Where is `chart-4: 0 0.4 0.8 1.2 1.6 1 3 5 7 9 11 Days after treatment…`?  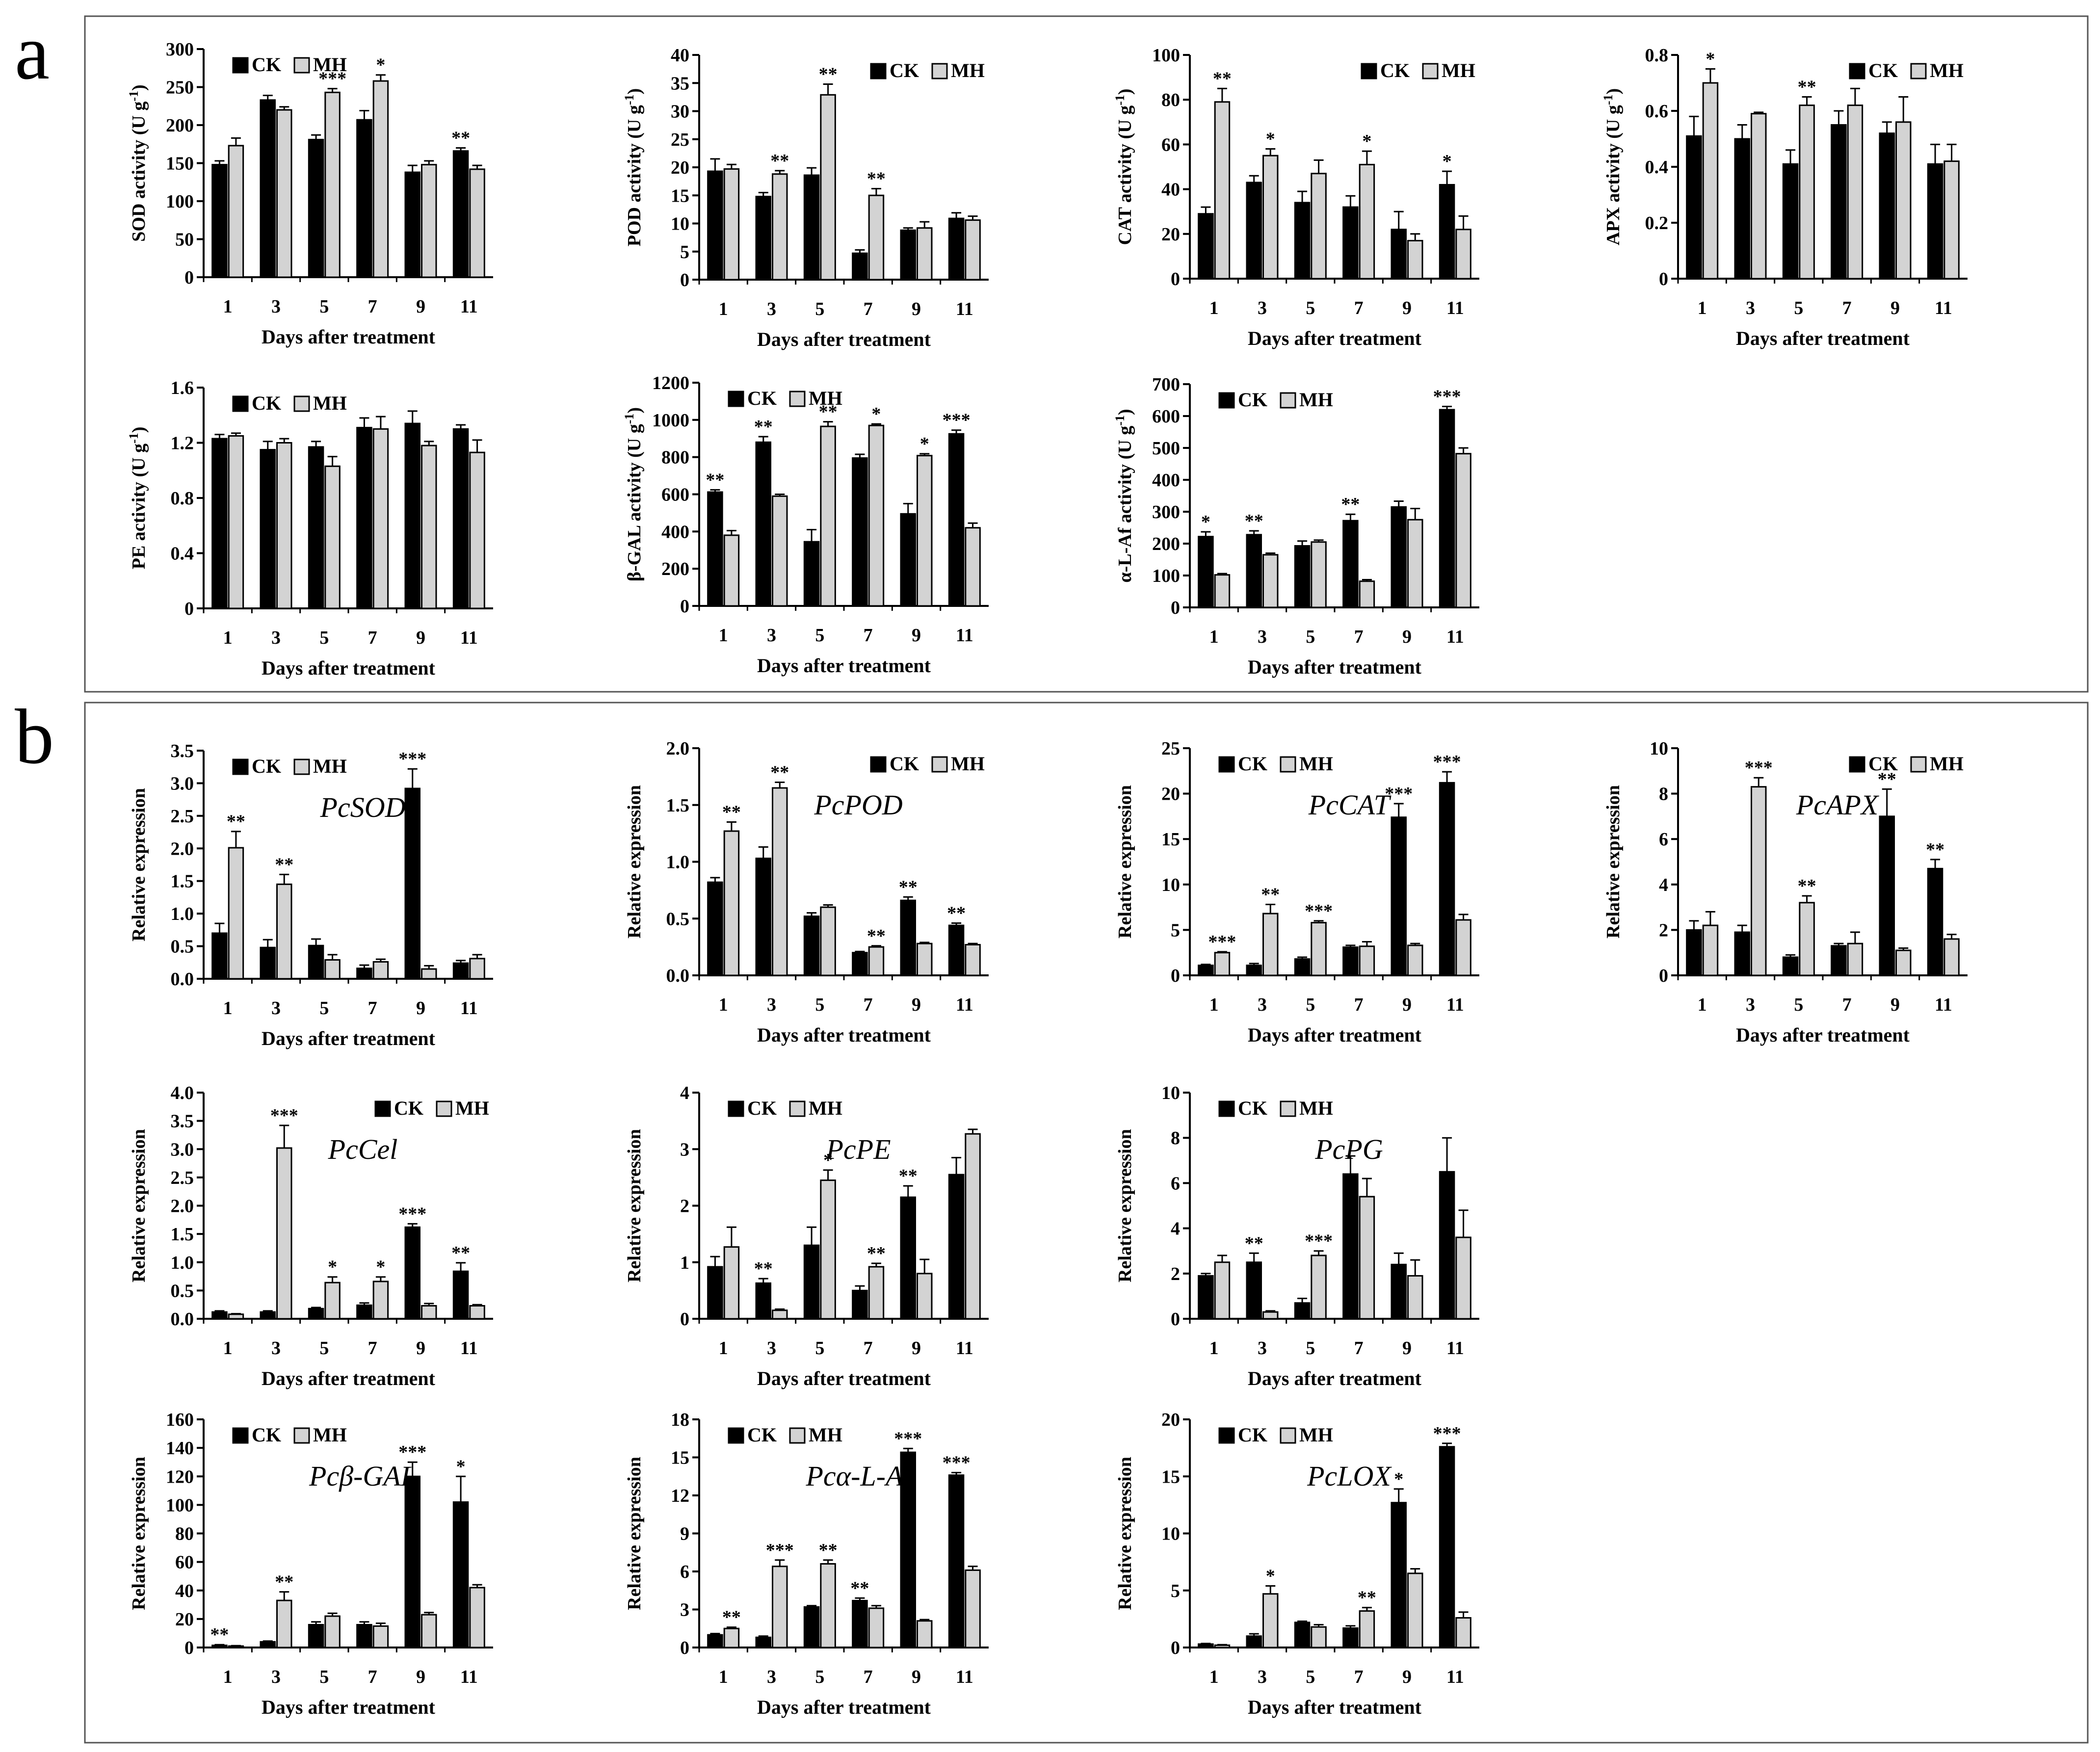
chart-4: 0 0.4 0.8 1.2 1.6 1 3 5 7 9 11 Days after treatment… is located at coordinates (310, 528).